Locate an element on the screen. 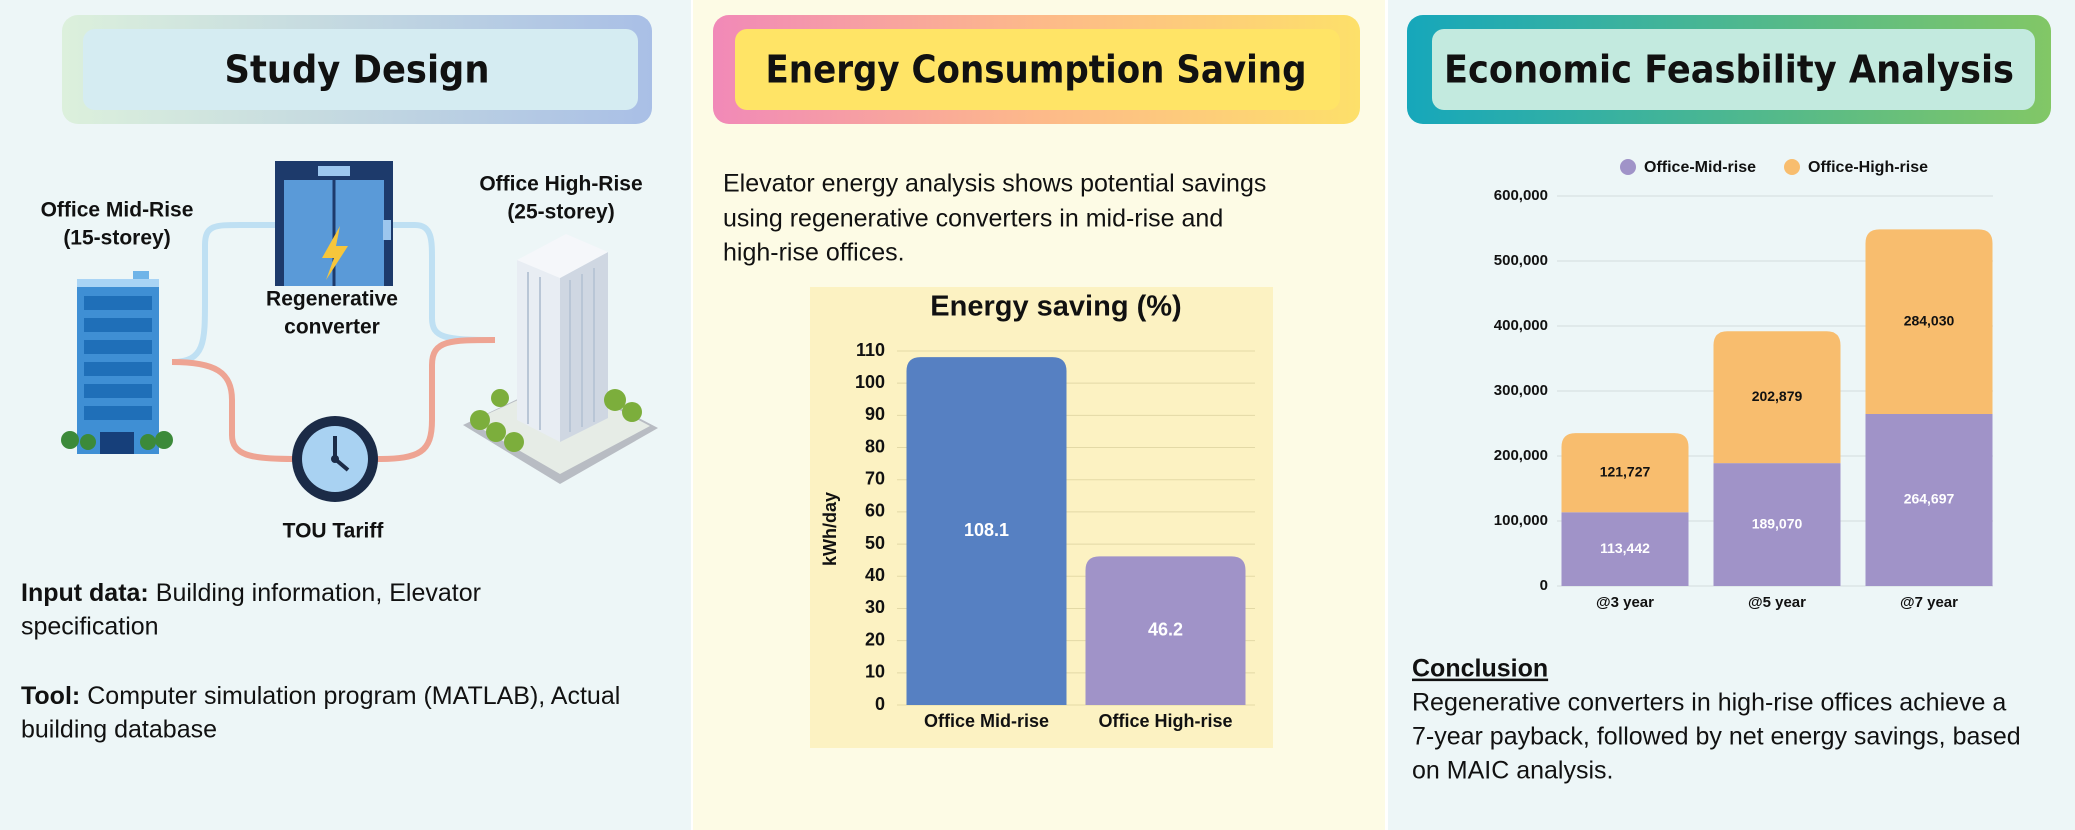 The width and height of the screenshot is (2075, 830). x-tick-label: @5 year is located at coordinates (1777, 602).